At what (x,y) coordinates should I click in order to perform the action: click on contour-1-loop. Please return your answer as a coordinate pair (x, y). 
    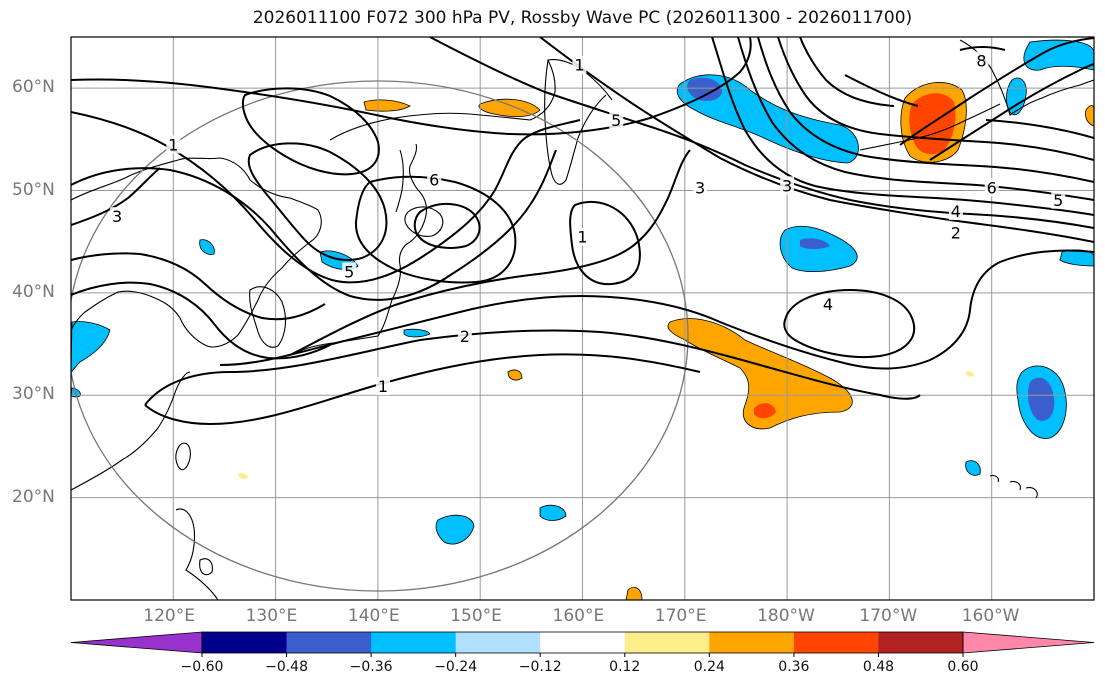
    Looking at the image, I should click on (605, 243).